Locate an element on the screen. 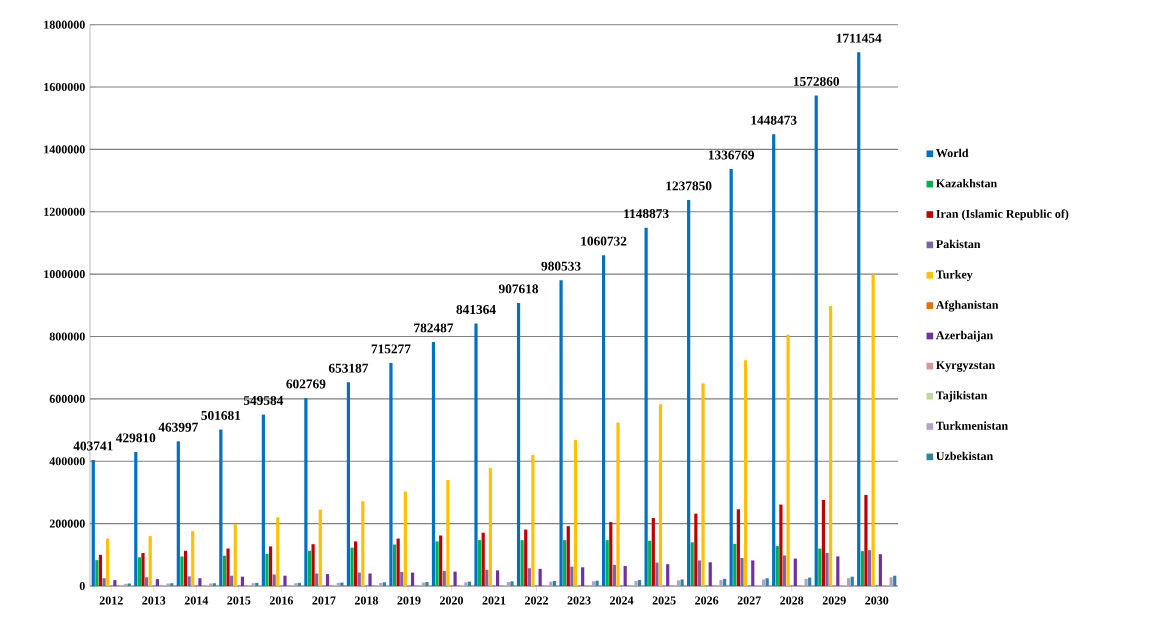 The height and width of the screenshot is (617, 1162). data-label: 907618 is located at coordinates (518, 289).